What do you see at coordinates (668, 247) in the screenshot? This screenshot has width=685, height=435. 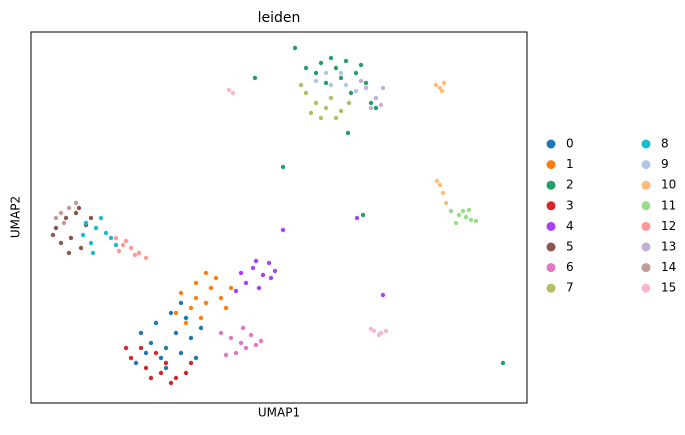 I see `legend-label: 13` at bounding box center [668, 247].